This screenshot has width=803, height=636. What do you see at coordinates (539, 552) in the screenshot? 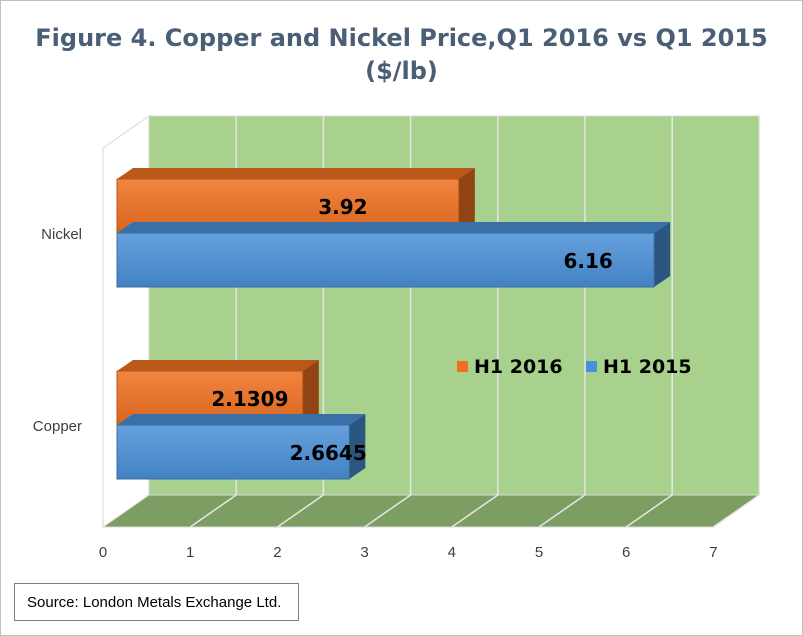
I see `x-tick-label: 5` at bounding box center [539, 552].